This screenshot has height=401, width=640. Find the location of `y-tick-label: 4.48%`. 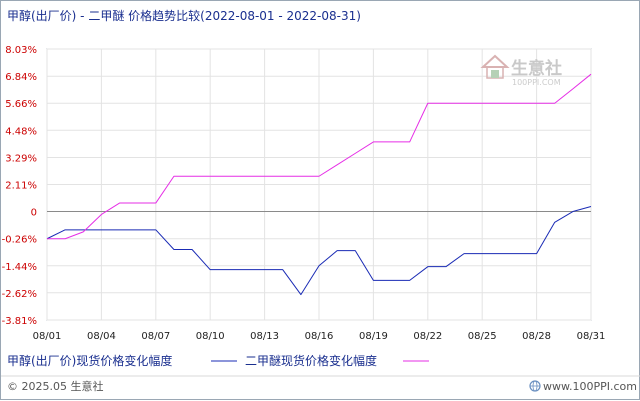

y-tick-label: 4.48% is located at coordinates (21, 131).